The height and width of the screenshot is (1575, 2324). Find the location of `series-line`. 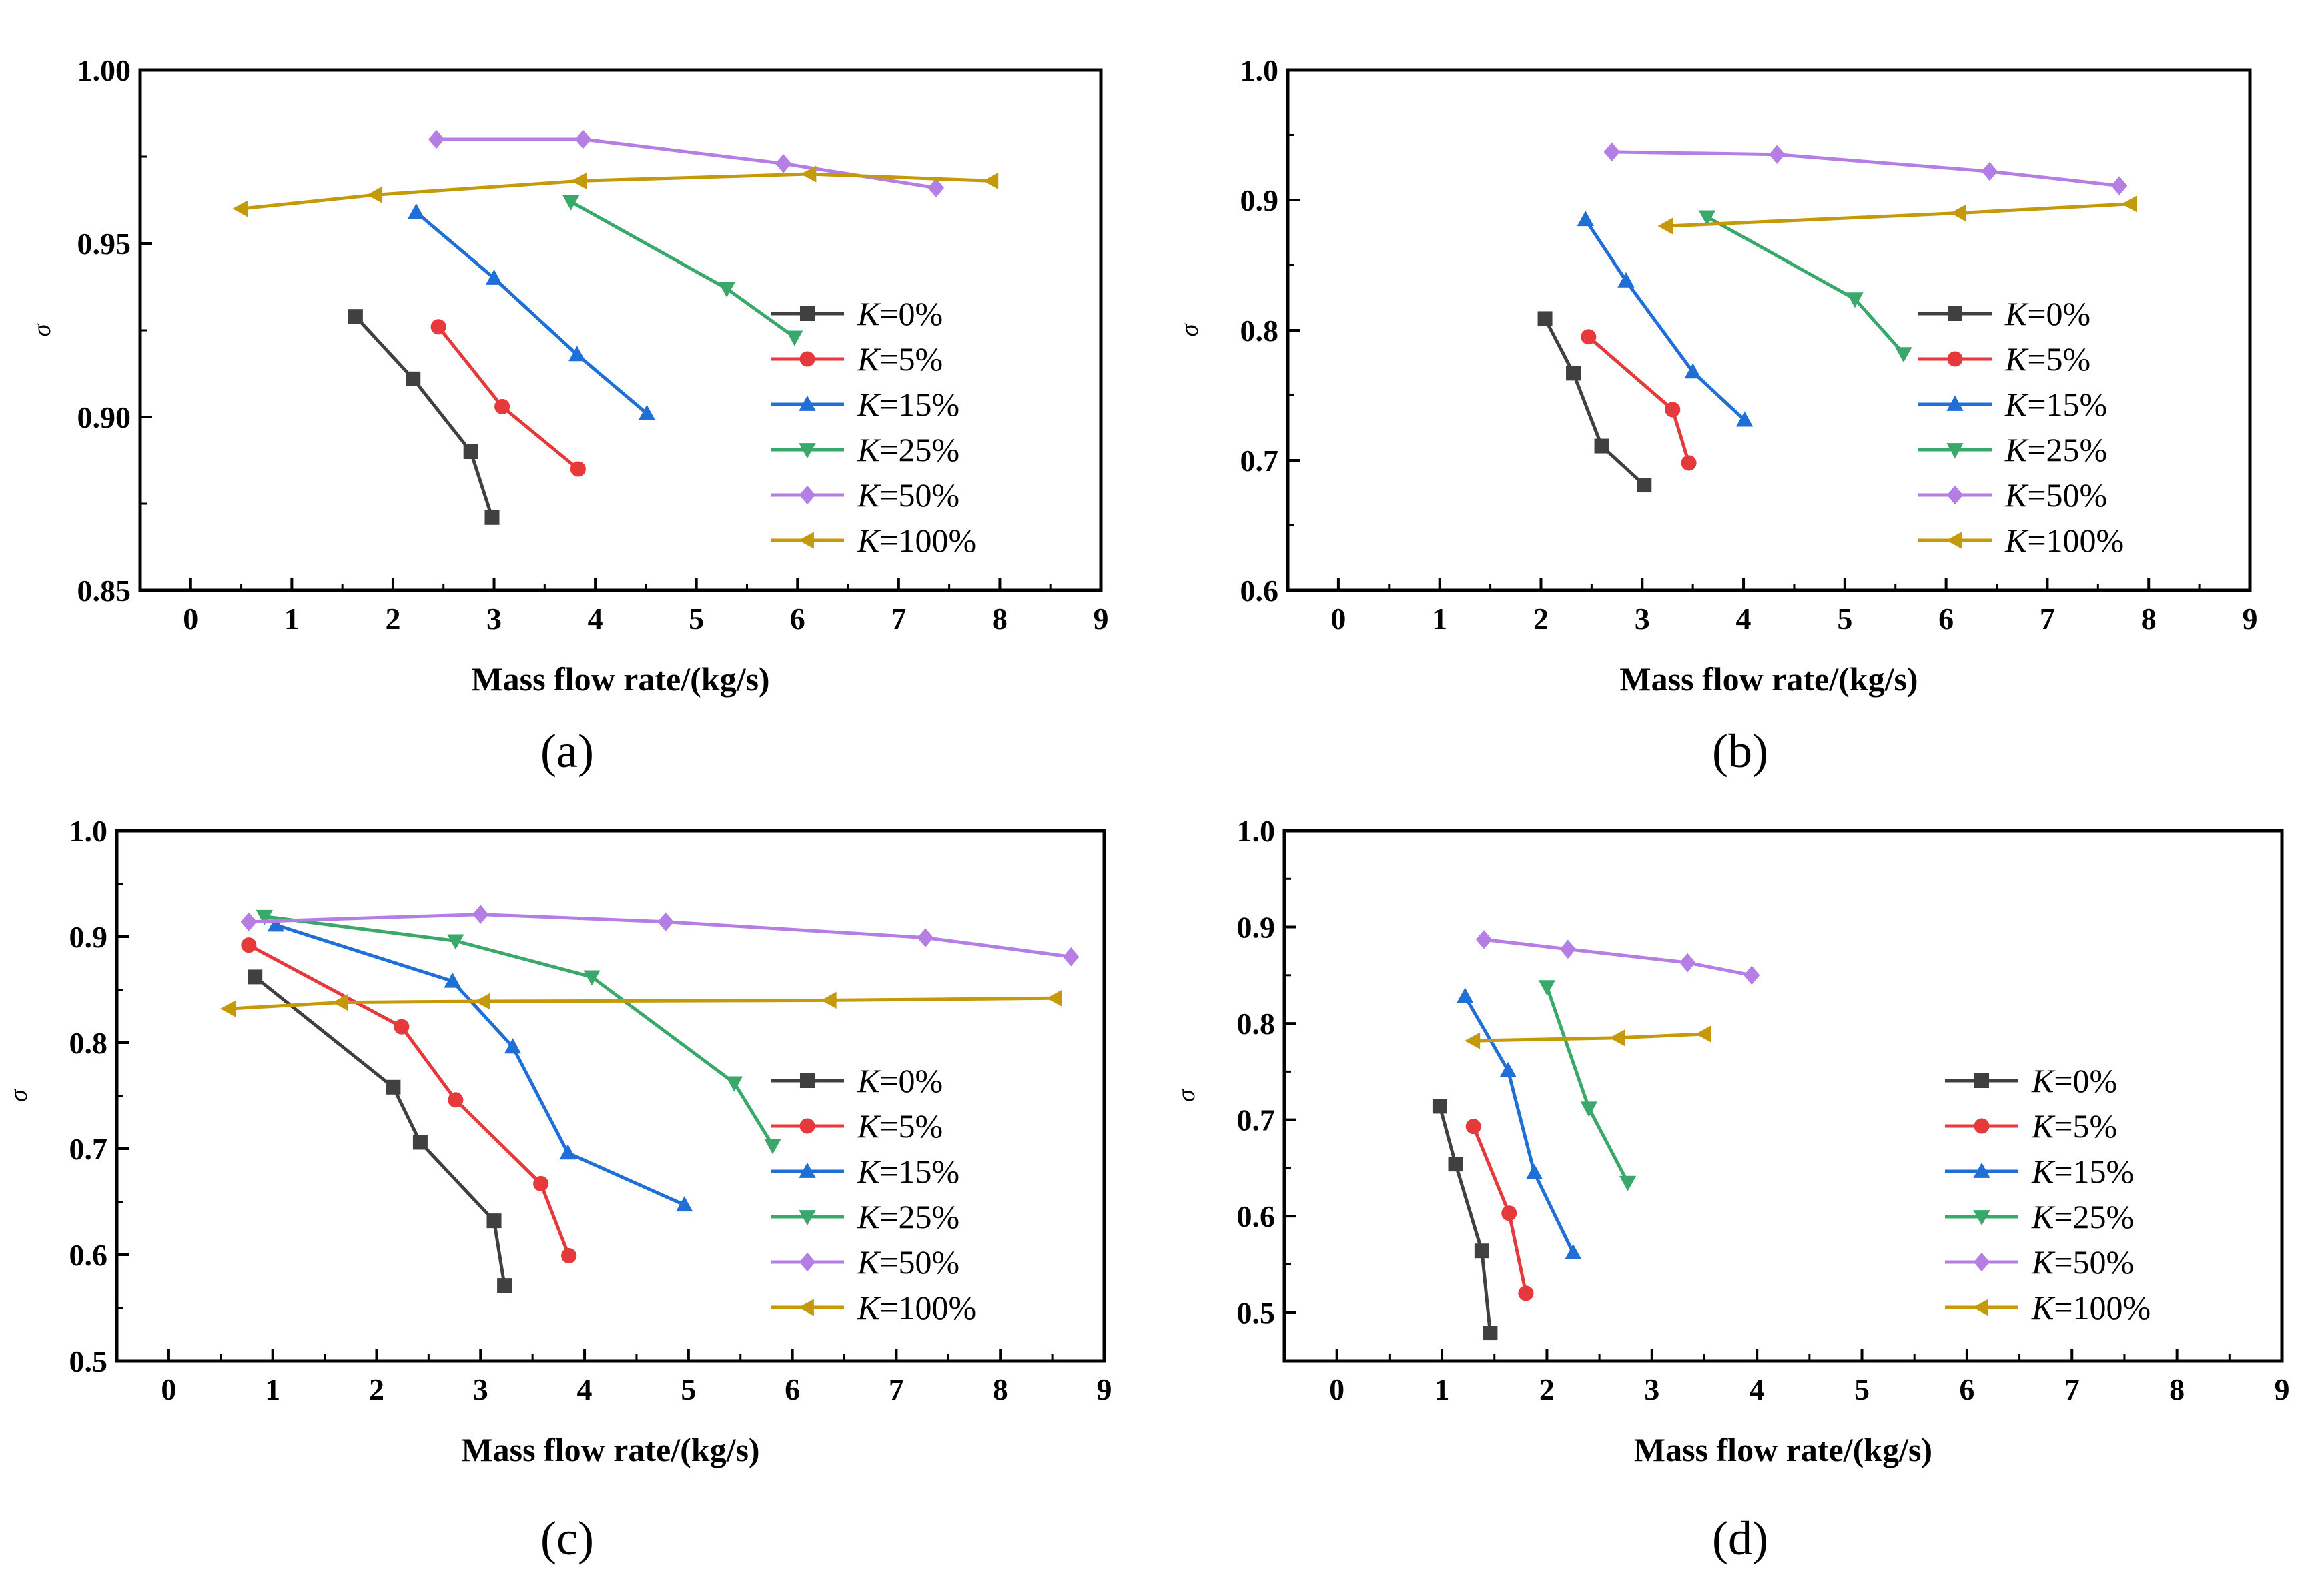

series-line is located at coordinates (1594, 402).